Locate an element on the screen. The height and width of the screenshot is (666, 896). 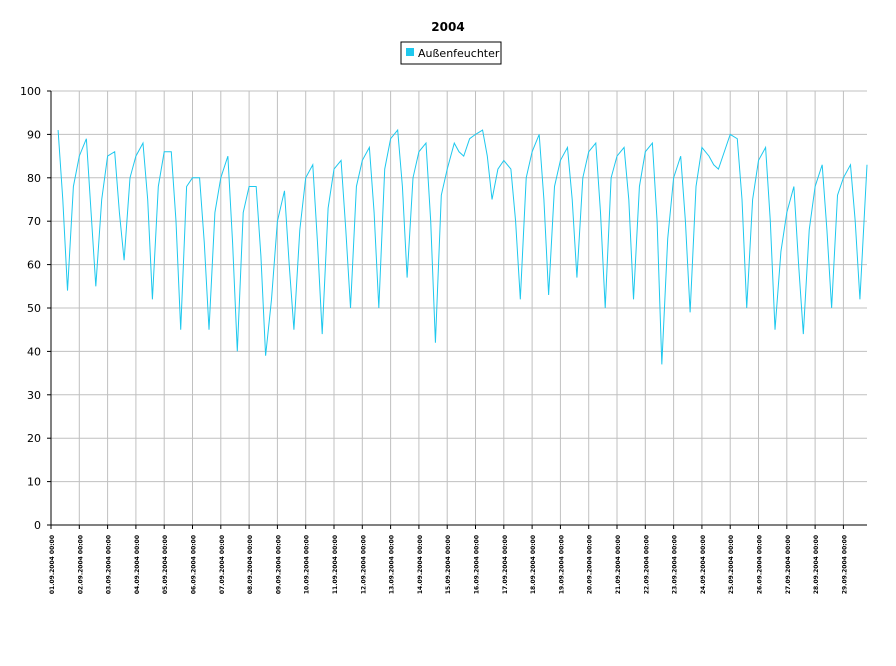
x-tick-label: 06.09.2004 00:00 is located at coordinates (194, 564).